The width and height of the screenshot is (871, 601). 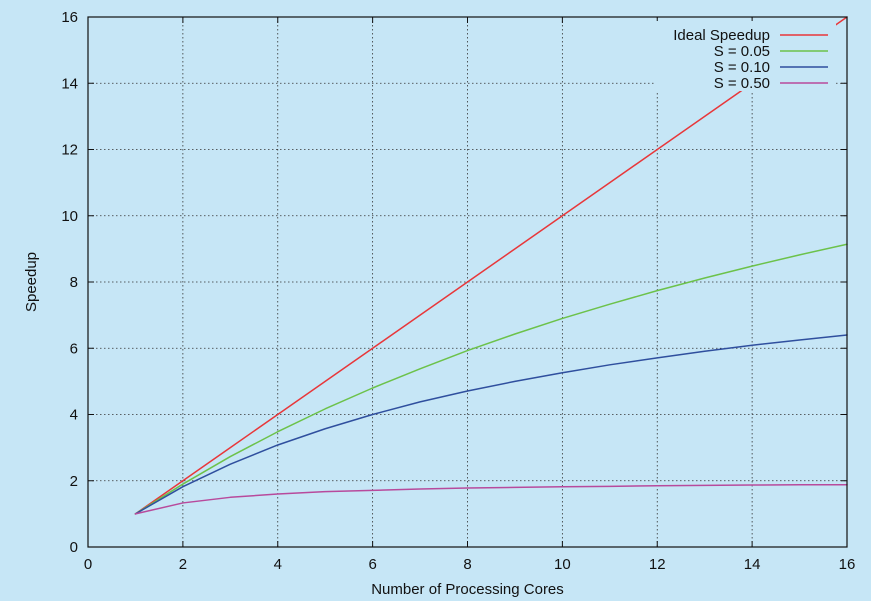 What do you see at coordinates (742, 83) in the screenshot?
I see `legend-label: S = 0.50` at bounding box center [742, 83].